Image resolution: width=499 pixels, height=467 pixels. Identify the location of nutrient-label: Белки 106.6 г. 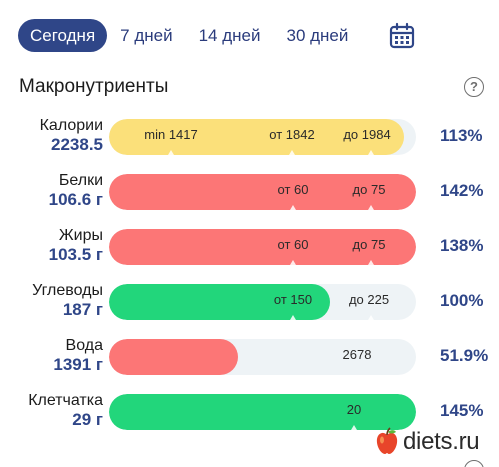
(76, 190).